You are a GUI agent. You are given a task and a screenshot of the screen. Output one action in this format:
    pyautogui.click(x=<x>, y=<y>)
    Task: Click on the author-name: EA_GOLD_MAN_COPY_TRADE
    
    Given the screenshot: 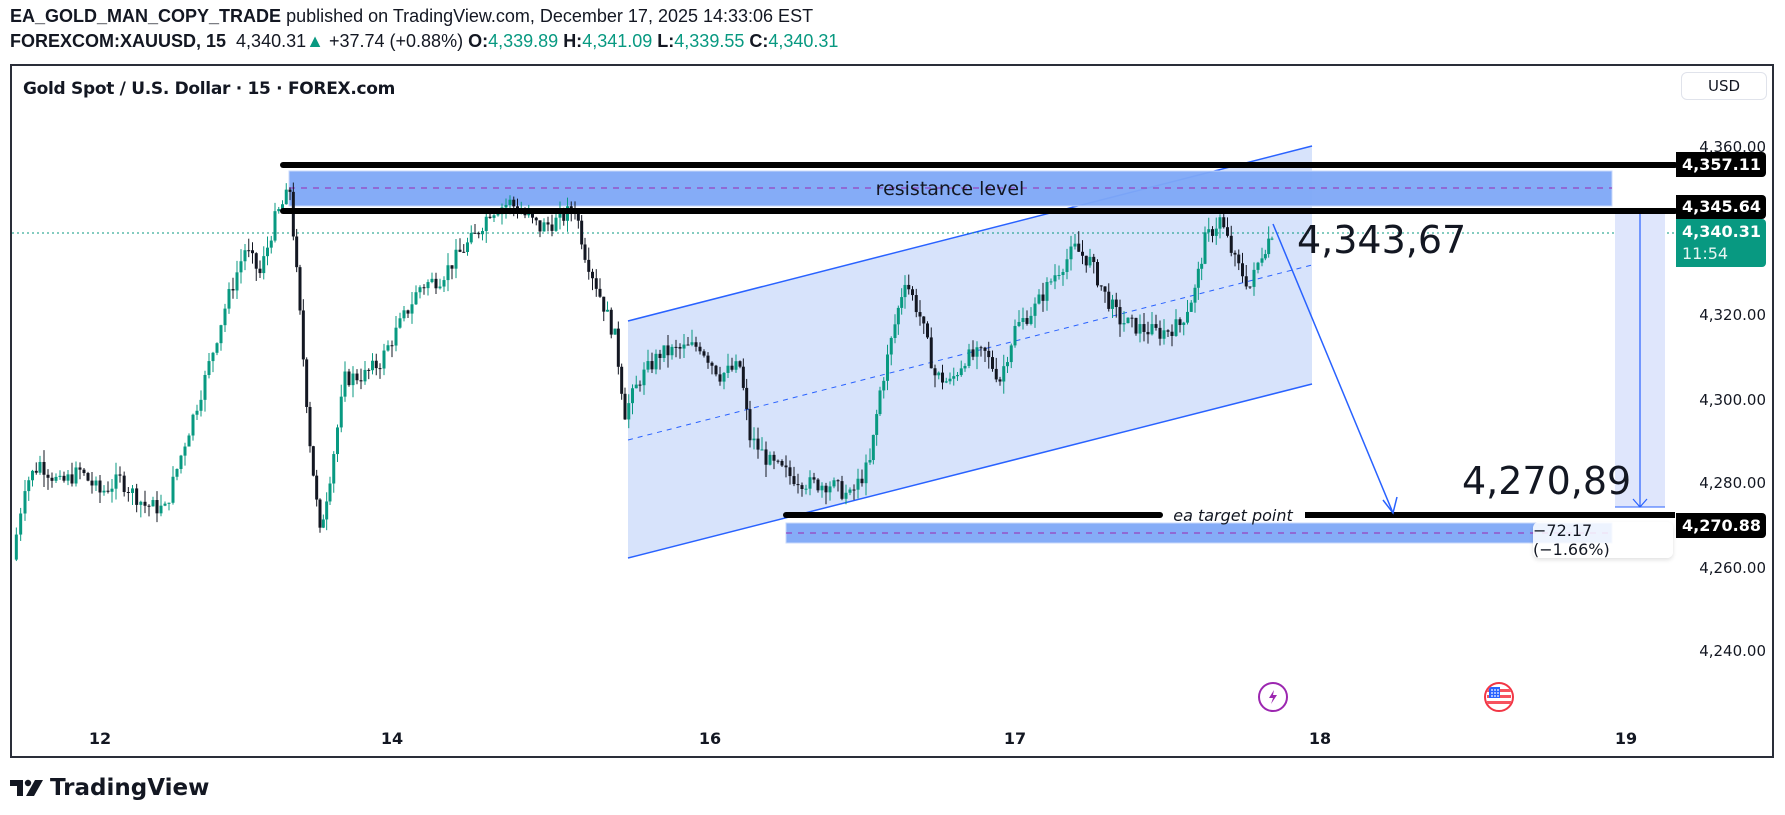 What is the action you would take?
    pyautogui.click(x=146, y=16)
    